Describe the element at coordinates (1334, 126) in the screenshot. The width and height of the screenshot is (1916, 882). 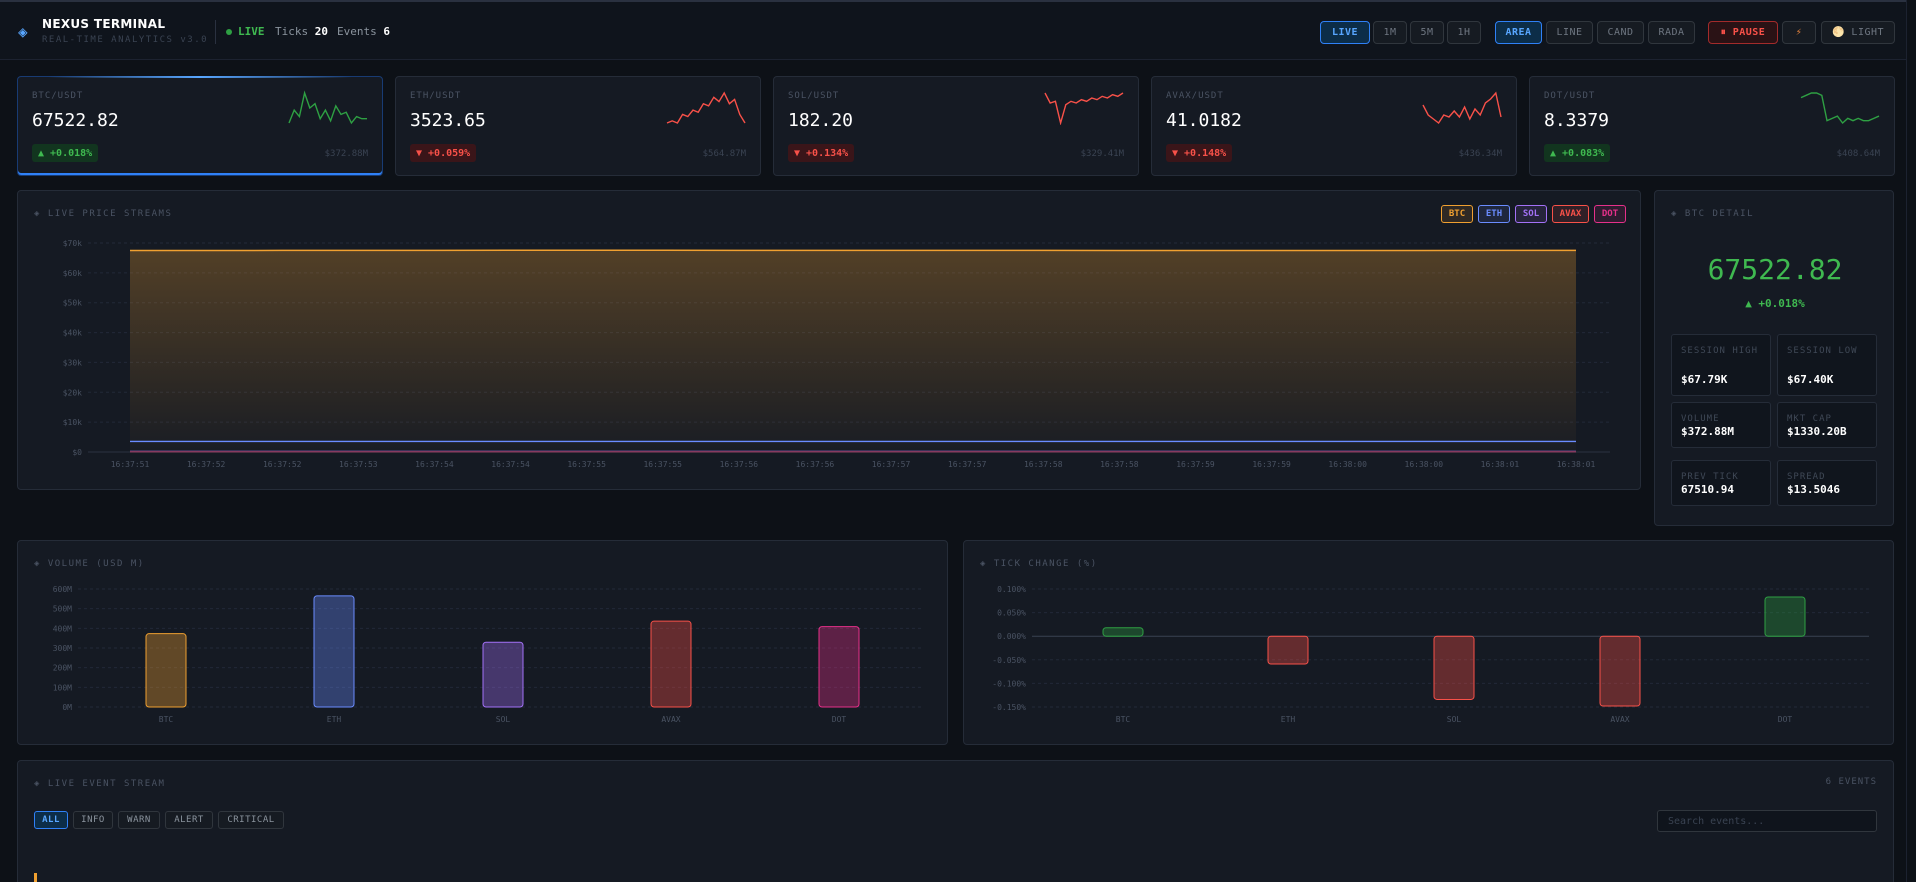
I see `ticker-card-avax: AVAX/USDT 41.0182 ▼ +0.148% $436.34M` at that location.